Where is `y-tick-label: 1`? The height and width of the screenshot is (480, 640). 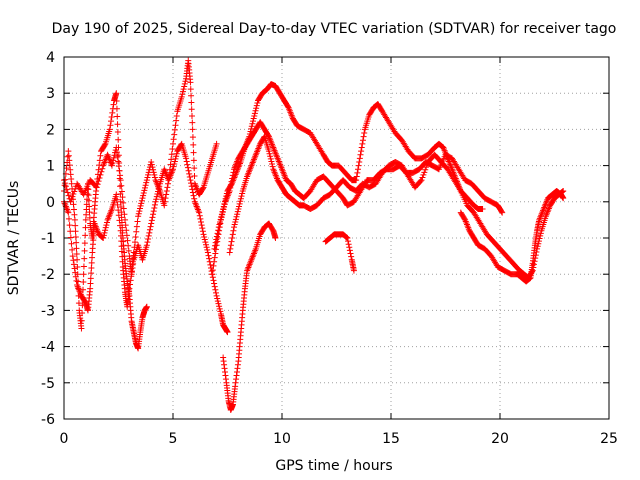 y-tick-label: 1 is located at coordinates (50, 167).